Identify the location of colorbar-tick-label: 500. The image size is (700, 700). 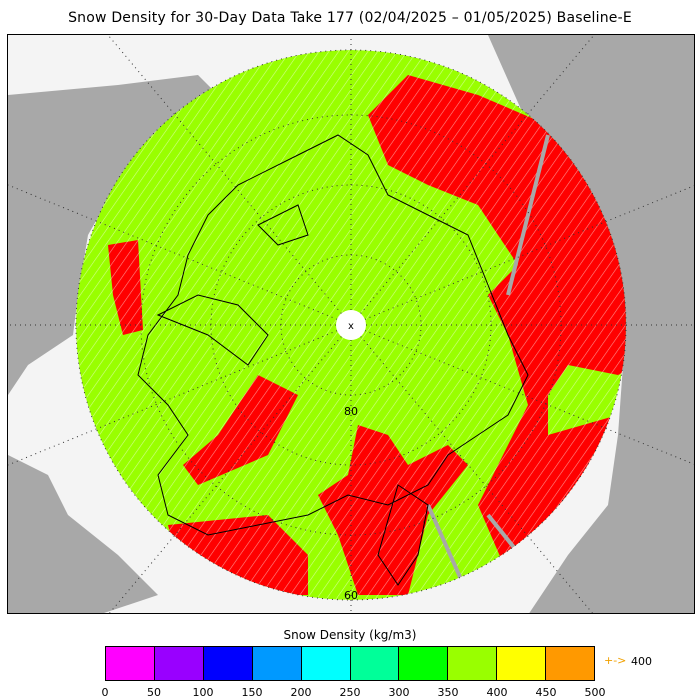
(595, 692).